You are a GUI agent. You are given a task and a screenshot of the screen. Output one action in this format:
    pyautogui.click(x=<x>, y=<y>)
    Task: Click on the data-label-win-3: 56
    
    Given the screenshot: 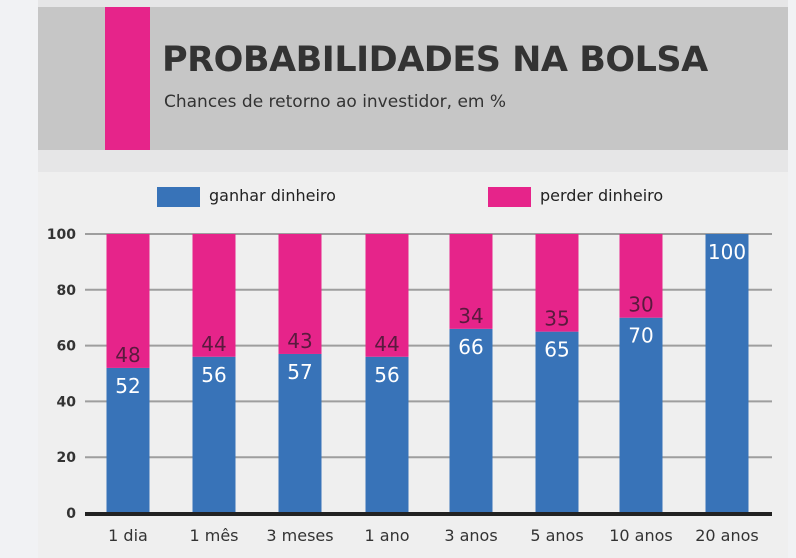 What is the action you would take?
    pyautogui.click(x=386, y=375)
    